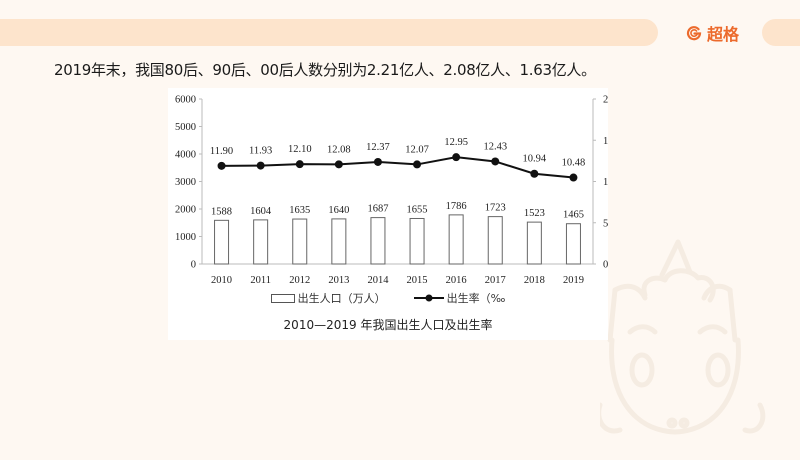 The height and width of the screenshot is (460, 800). Describe the element at coordinates (605, 182) in the screenshot. I see `right-tick-label: 10` at that location.